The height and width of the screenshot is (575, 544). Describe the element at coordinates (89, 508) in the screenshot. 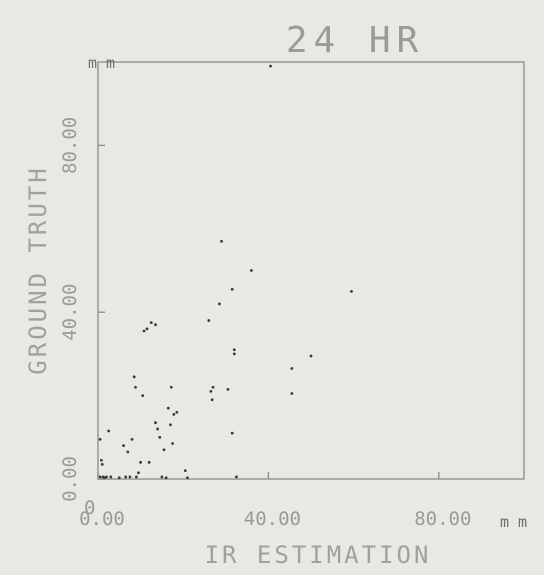

I see `x-origin-label: 0` at that location.